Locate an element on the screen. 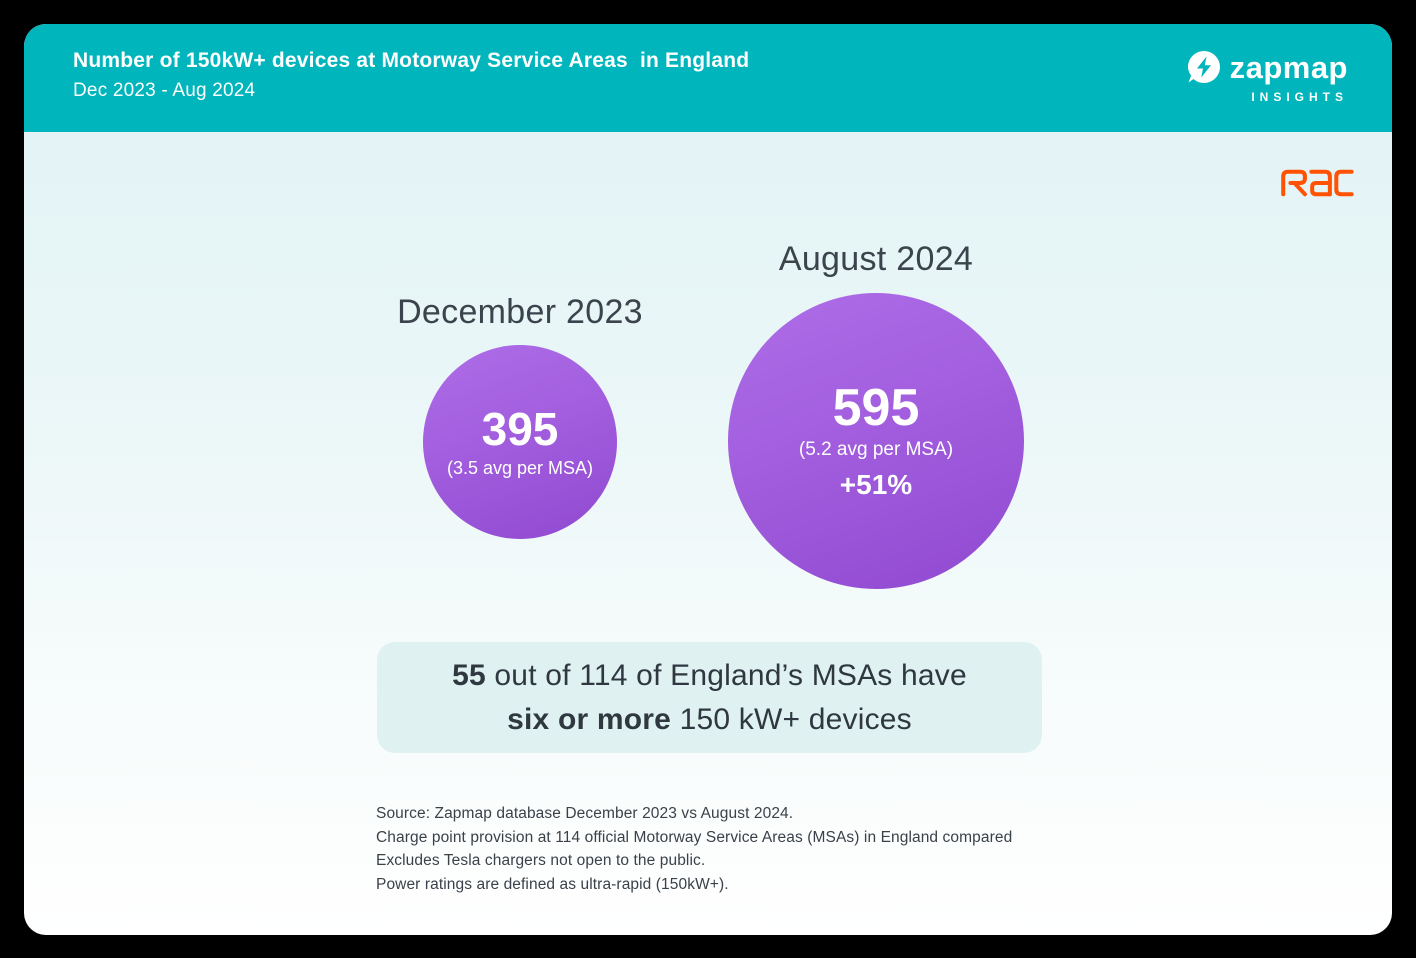 This screenshot has width=1416, height=958. december-label: December 2023 is located at coordinates (520, 312).